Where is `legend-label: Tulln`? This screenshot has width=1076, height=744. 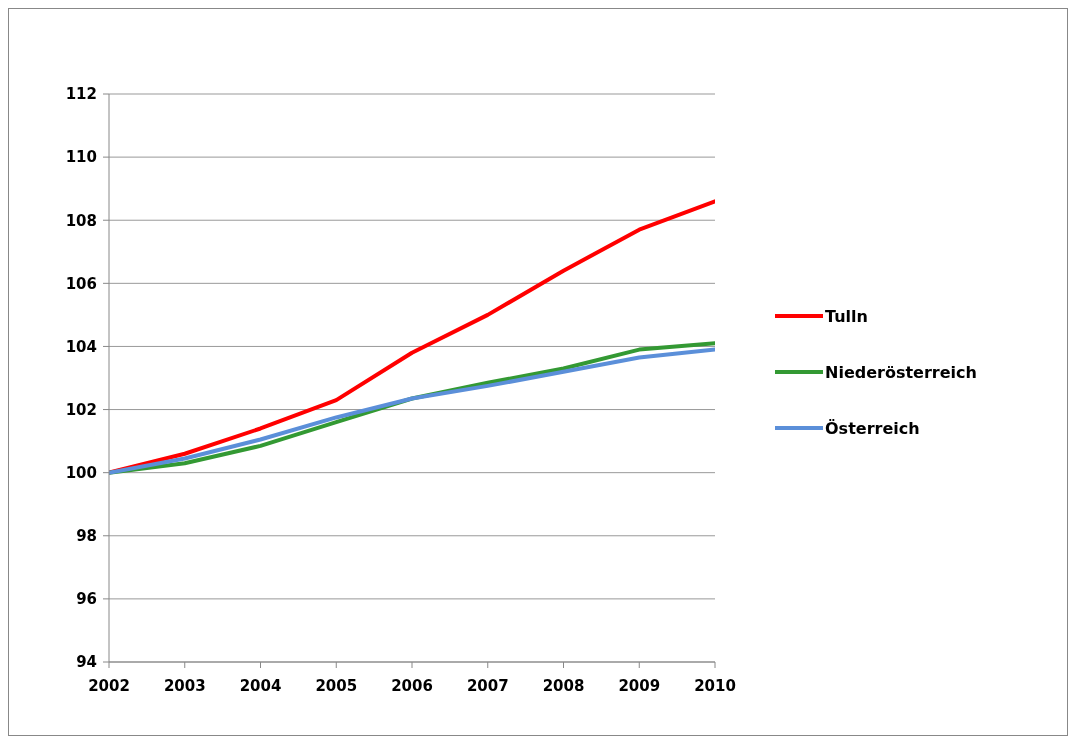
legend-label: Tulln is located at coordinates (846, 316).